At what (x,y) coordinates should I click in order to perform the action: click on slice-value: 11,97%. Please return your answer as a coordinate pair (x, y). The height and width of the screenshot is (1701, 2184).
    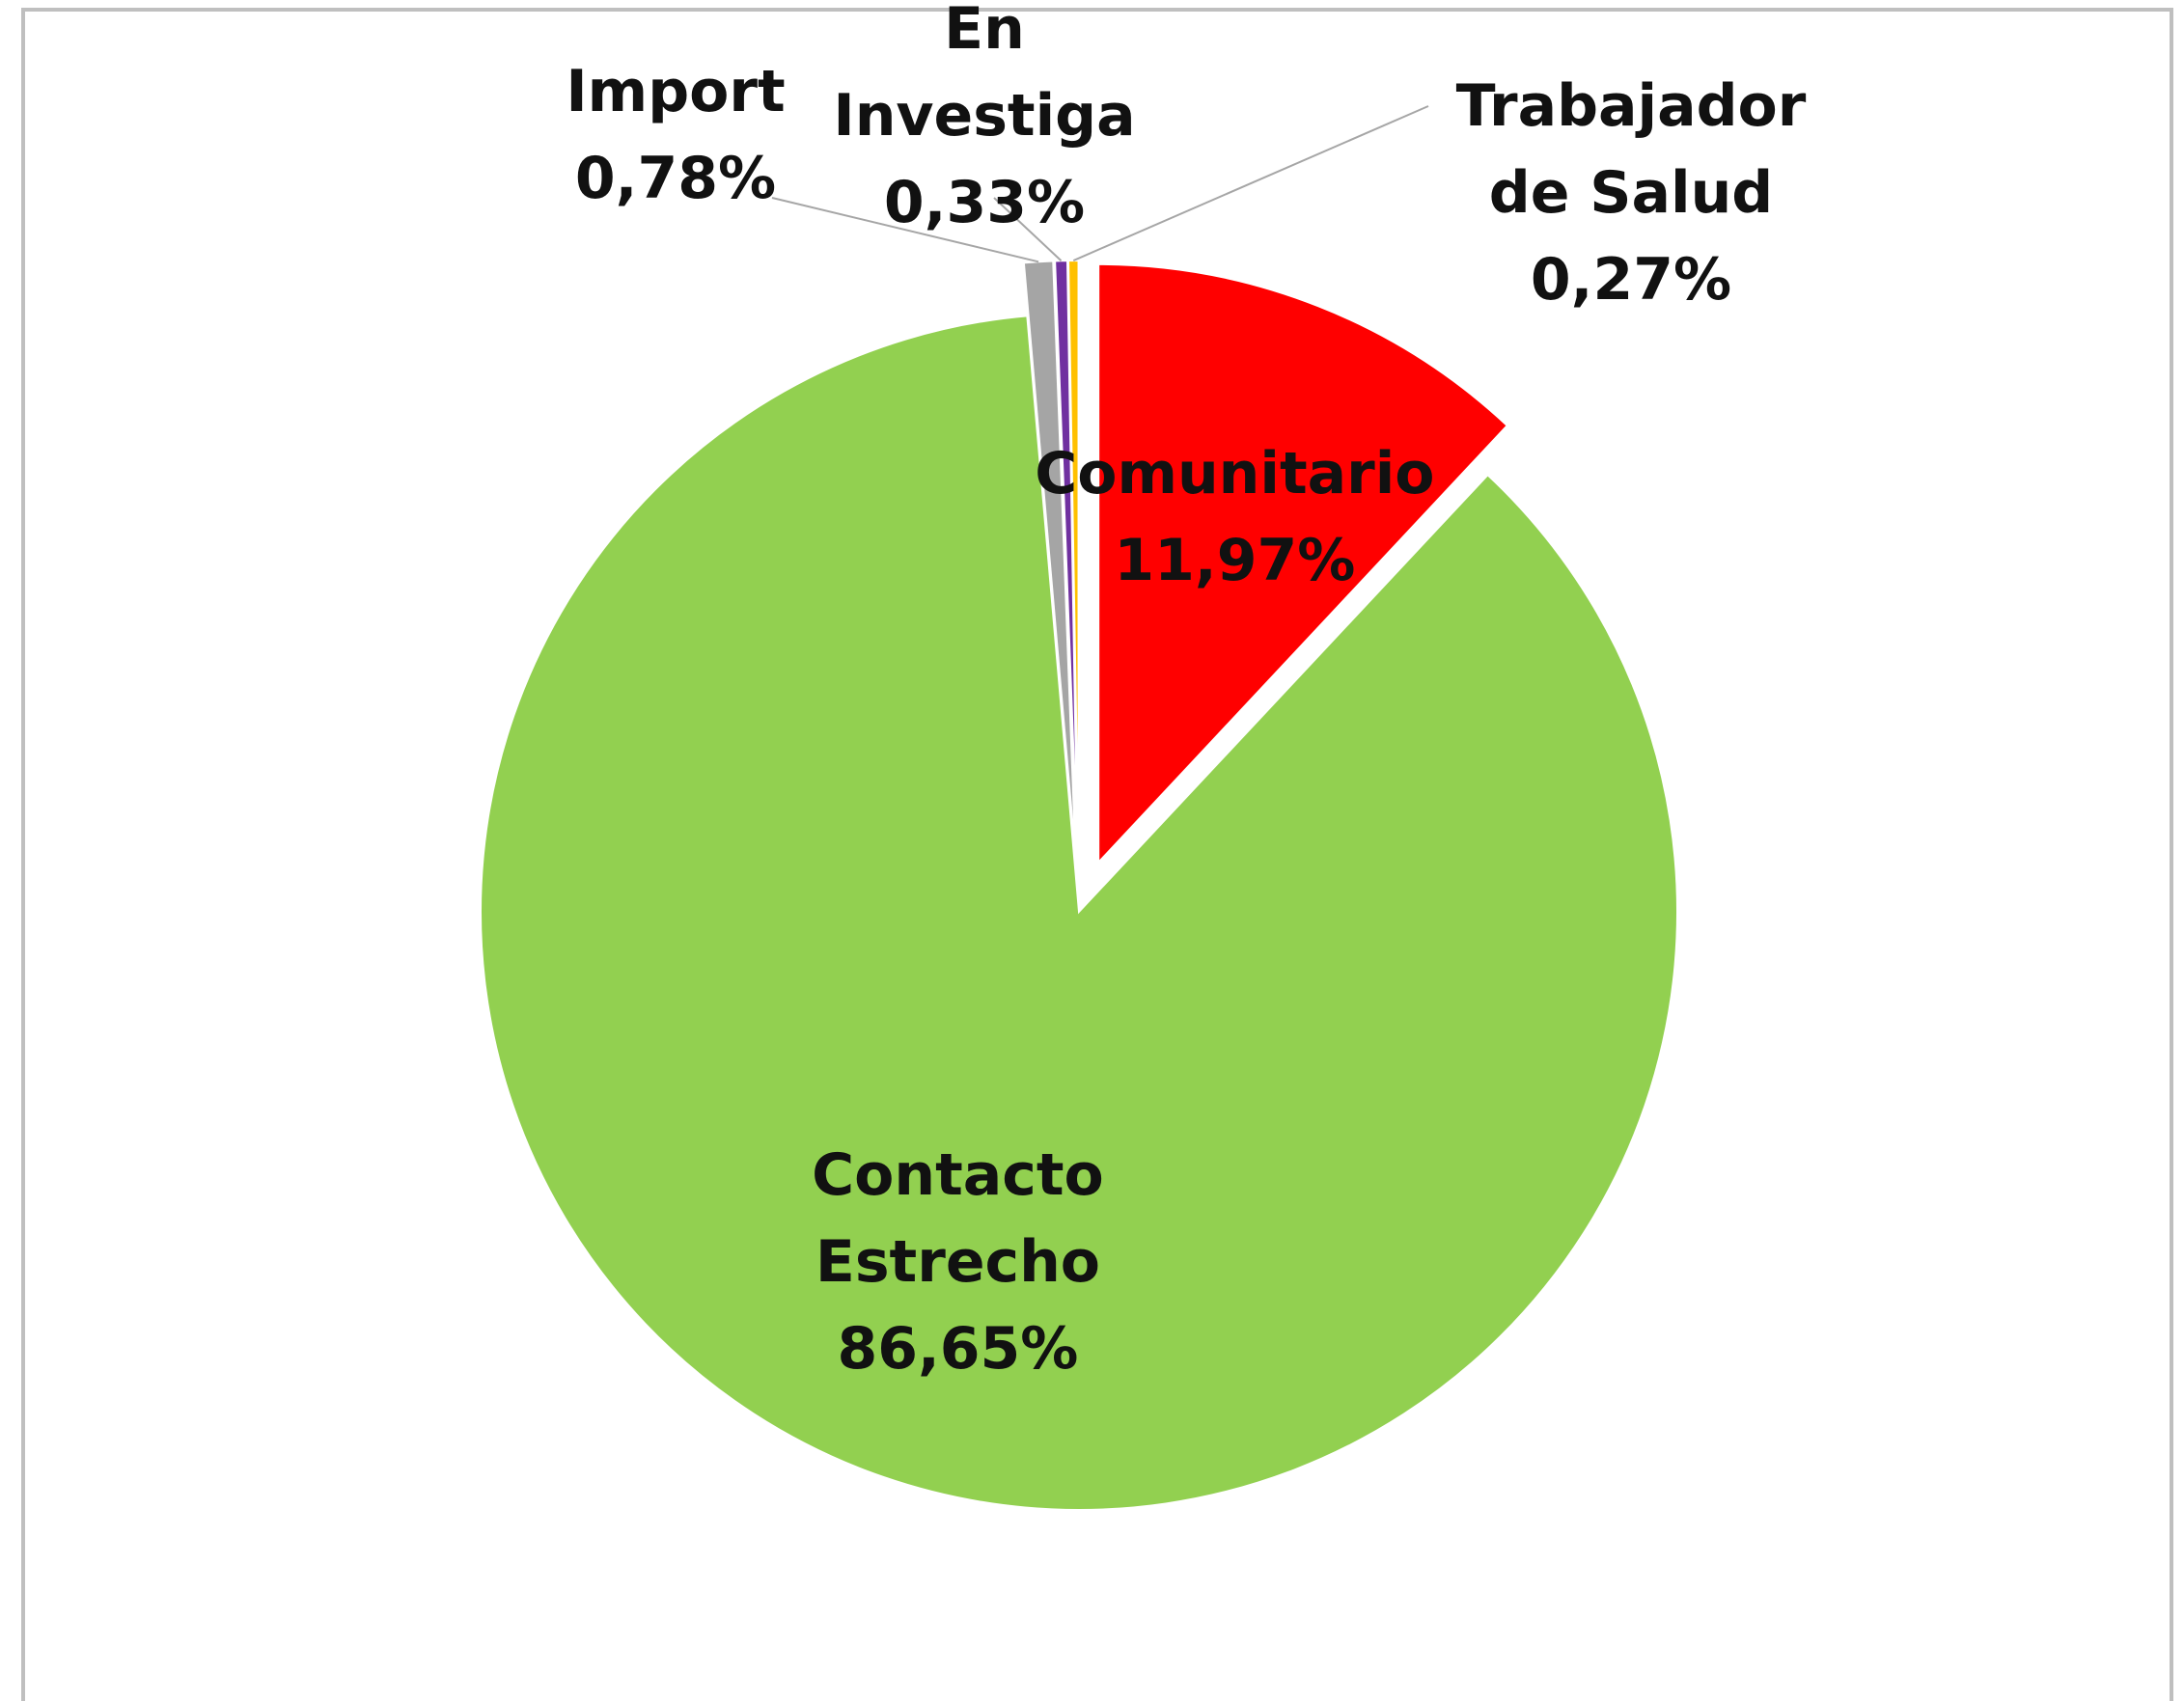
    Looking at the image, I should click on (1235, 561).